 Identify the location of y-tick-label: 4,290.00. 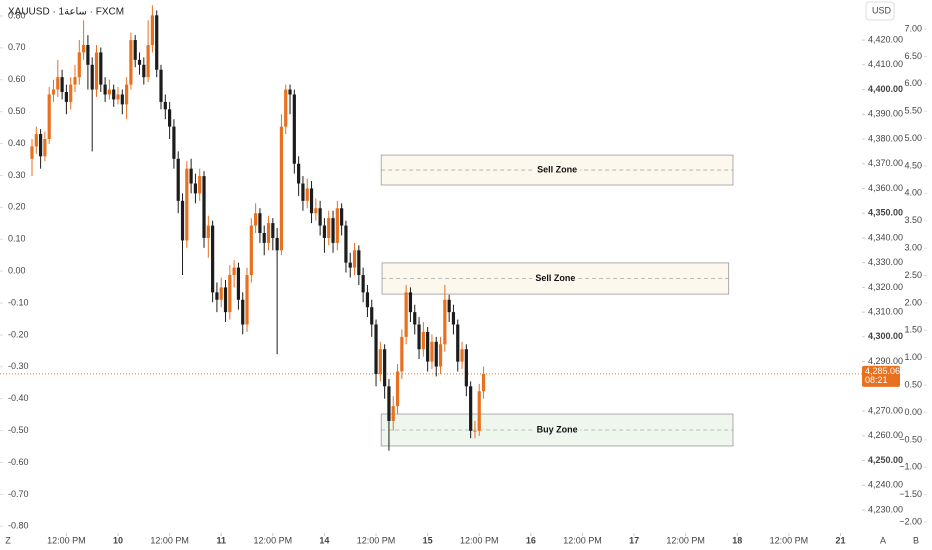
(885, 361).